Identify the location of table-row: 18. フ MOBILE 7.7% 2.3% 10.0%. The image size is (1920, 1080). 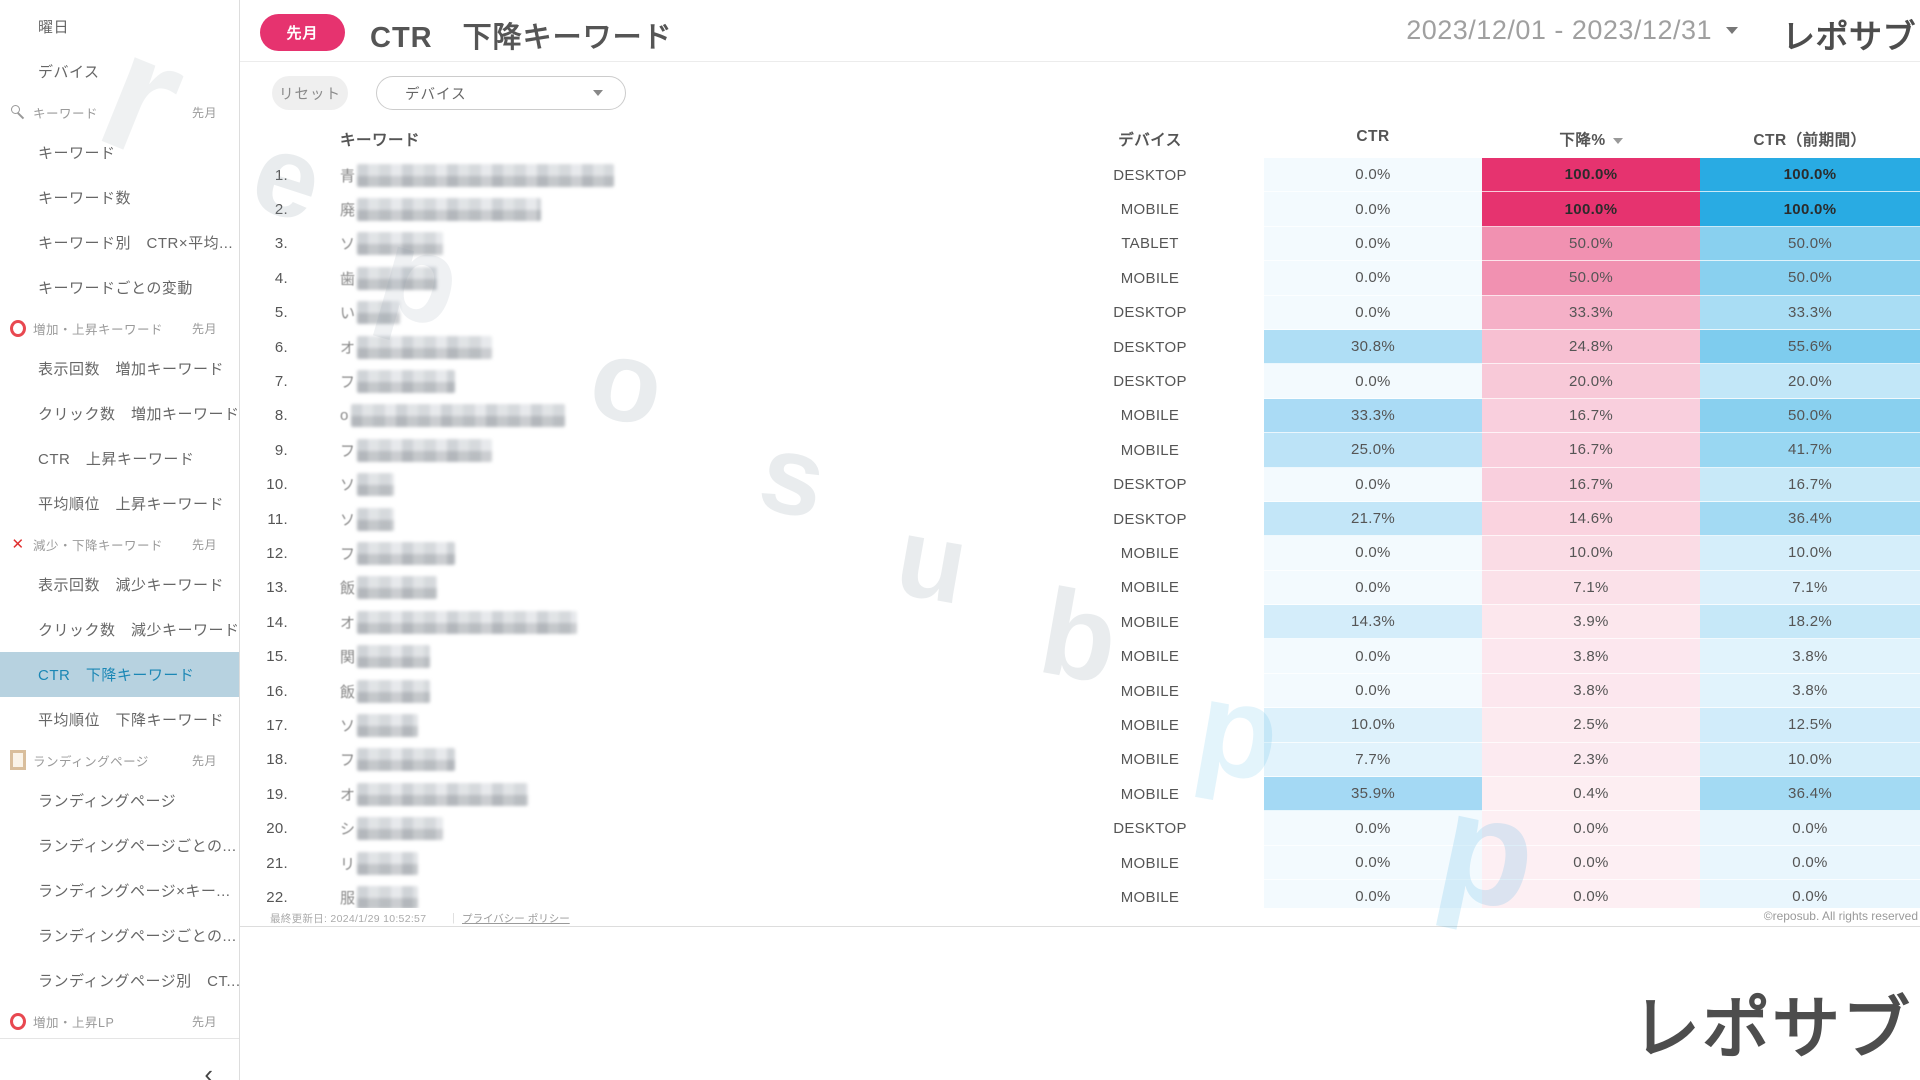
(1080, 760).